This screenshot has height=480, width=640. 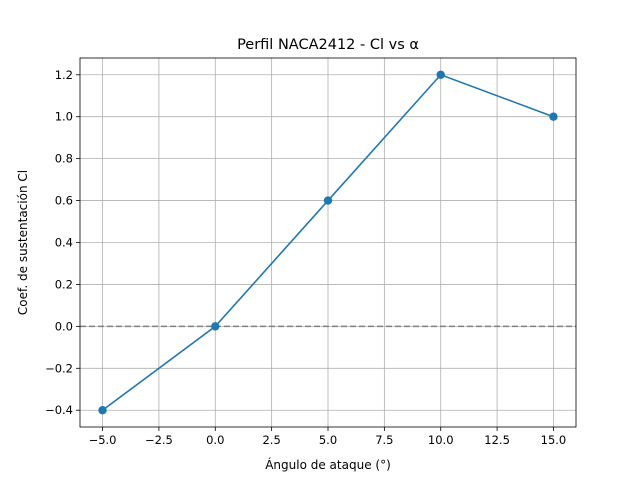 What do you see at coordinates (59, 410) in the screenshot?
I see `y-tick-label: −0.4` at bounding box center [59, 410].